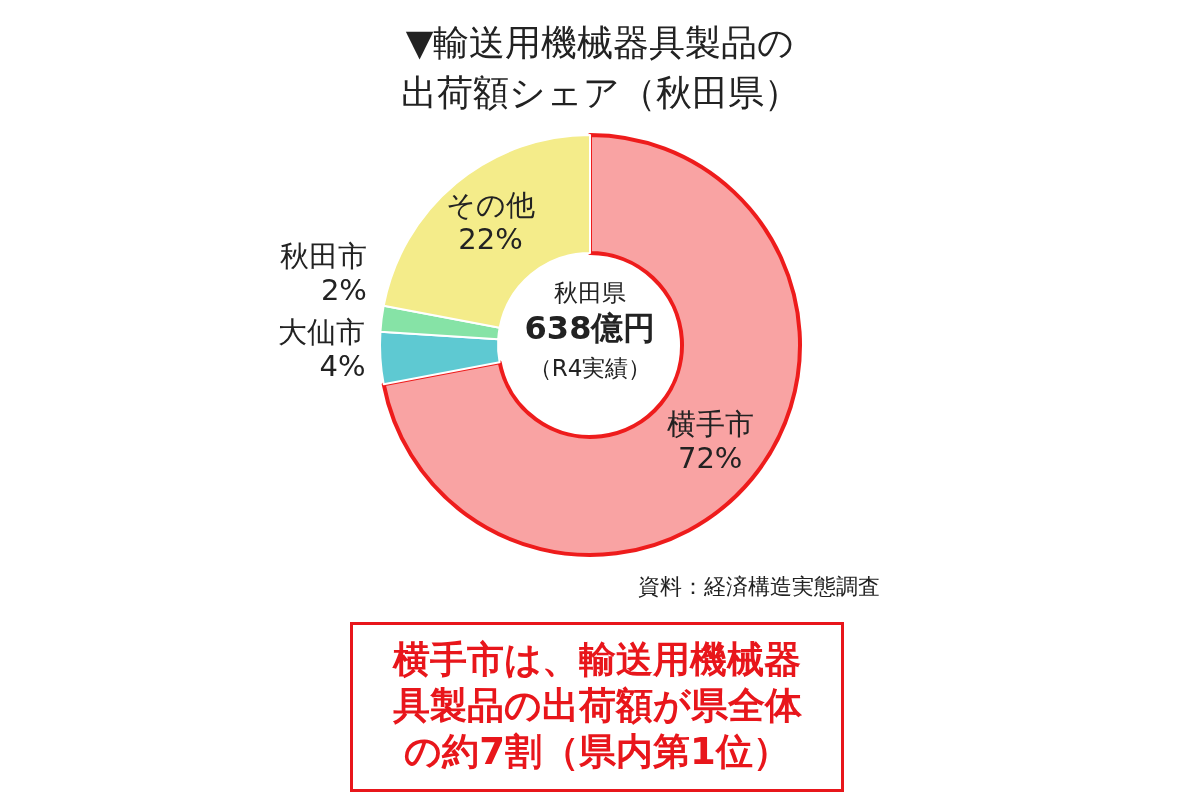 This screenshot has width=1200, height=800. I want to click on data-label: 4%, so click(342, 366).